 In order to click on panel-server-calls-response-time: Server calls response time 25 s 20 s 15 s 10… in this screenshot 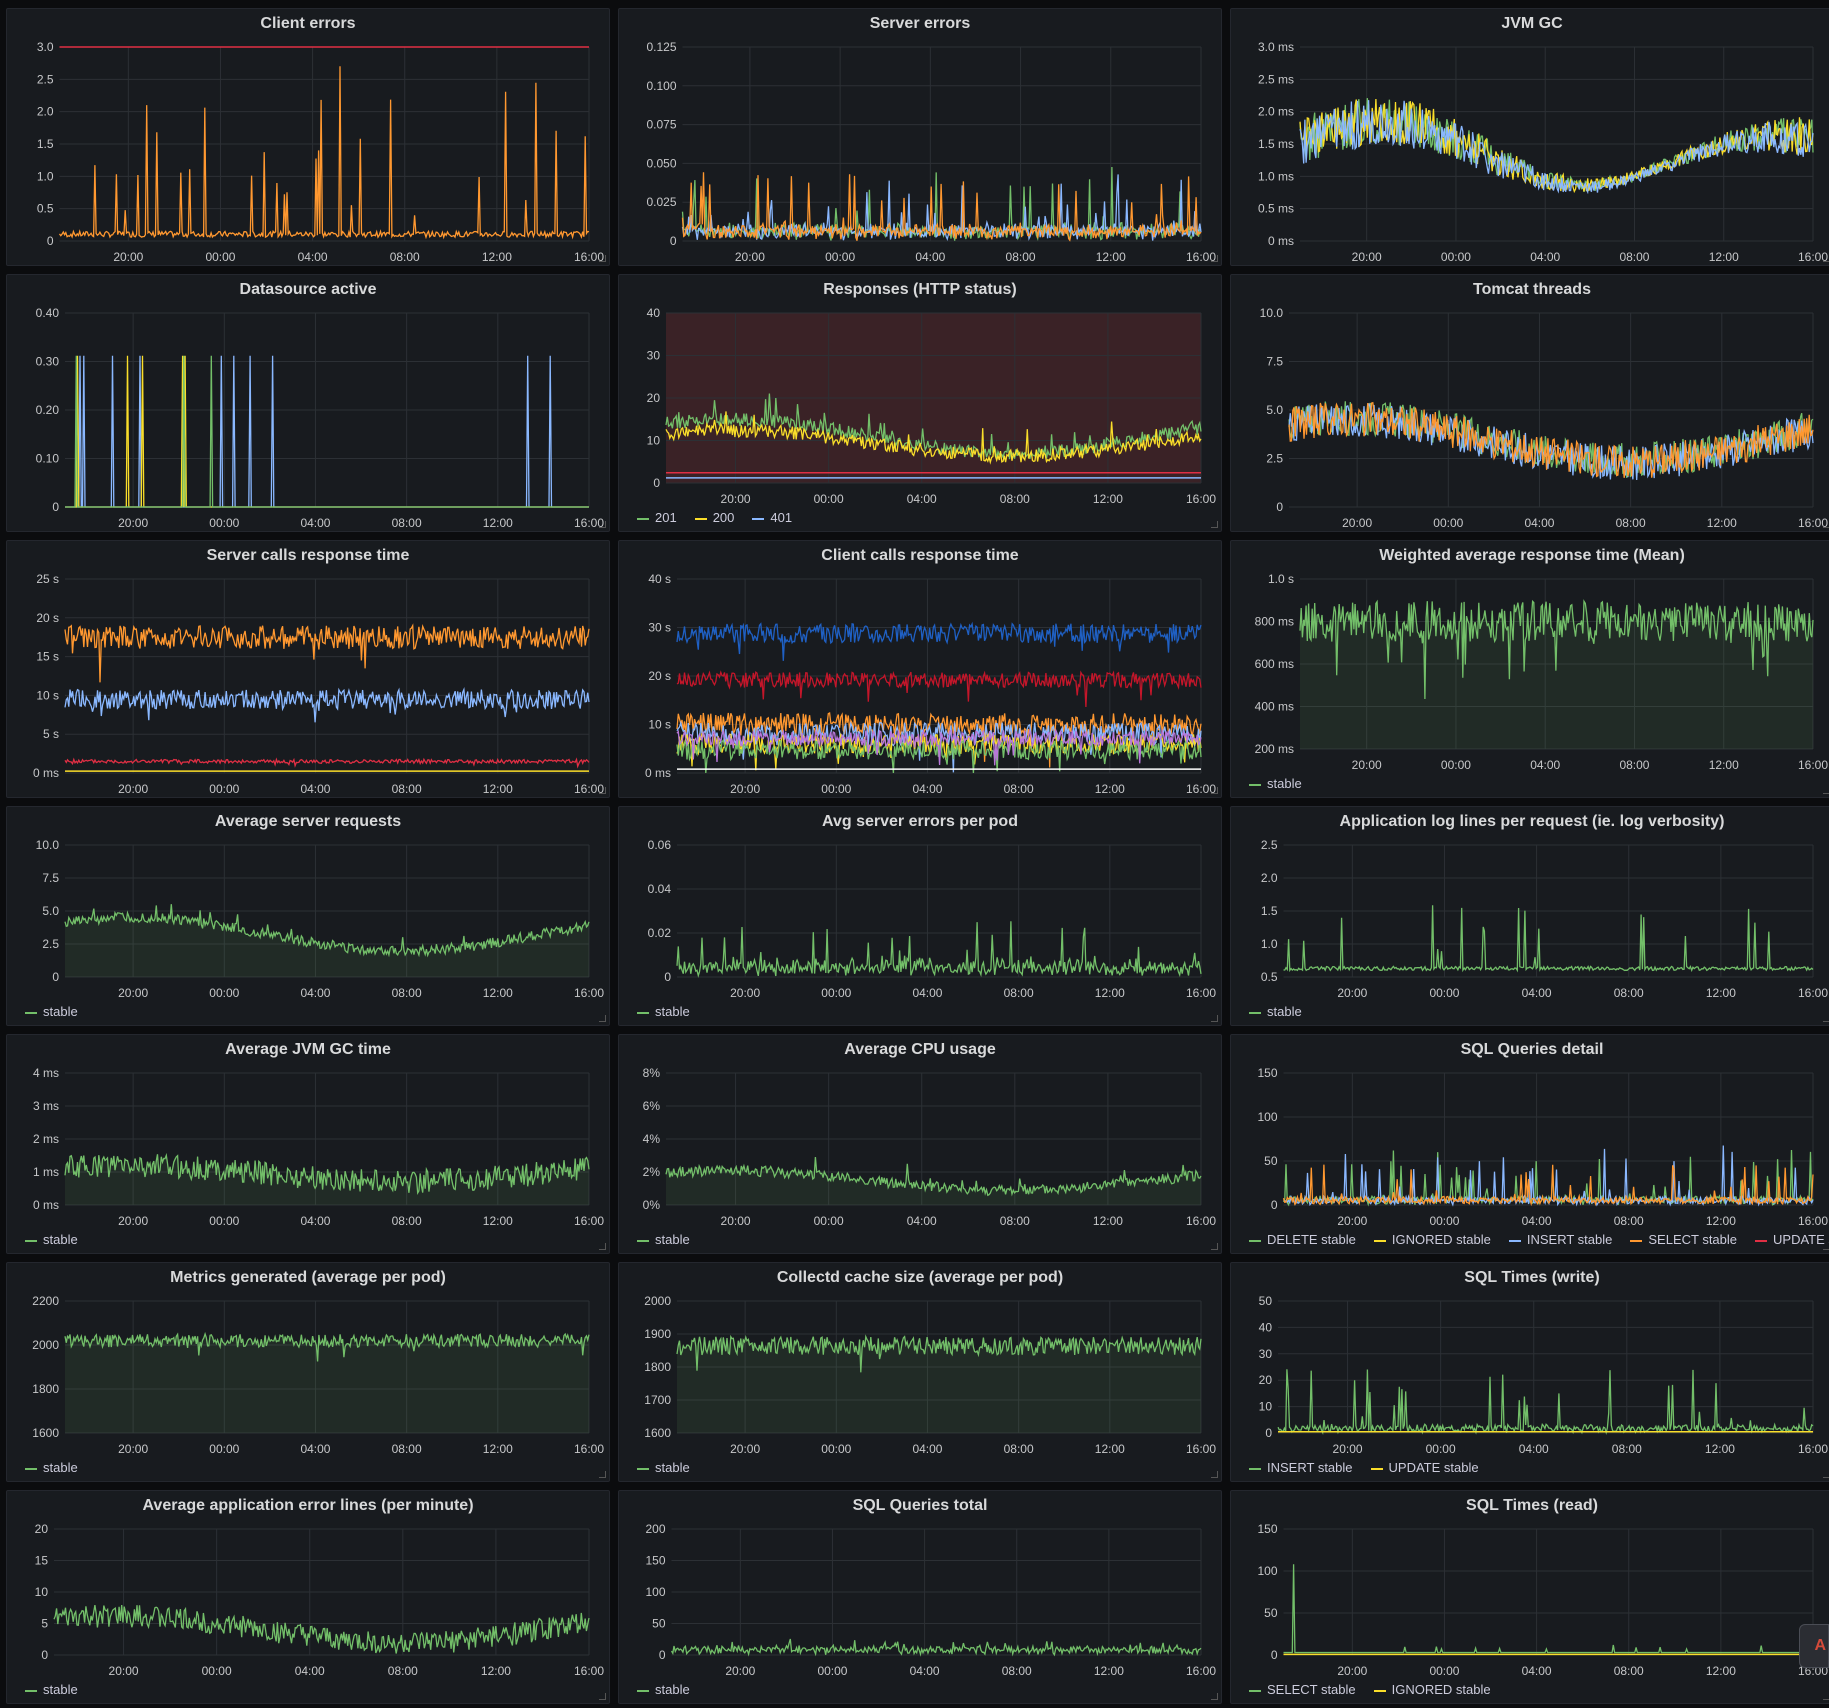, I will do `click(308, 669)`.